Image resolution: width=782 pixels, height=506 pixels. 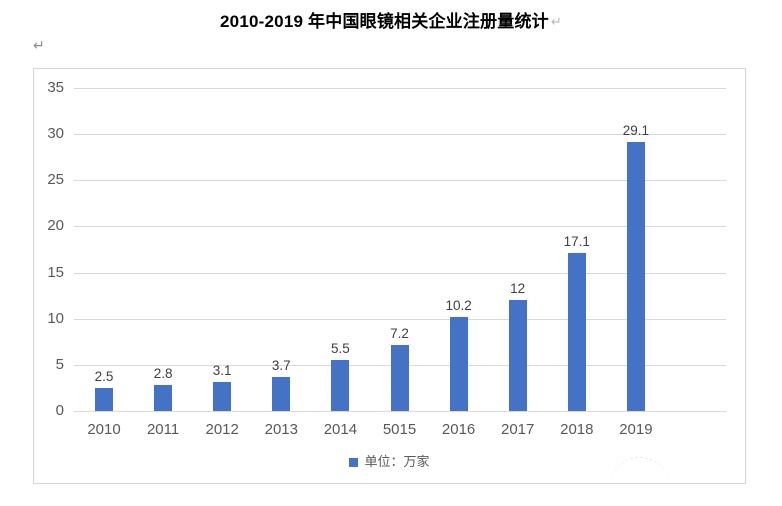 What do you see at coordinates (354, 462) in the screenshot?
I see `legend-swatch` at bounding box center [354, 462].